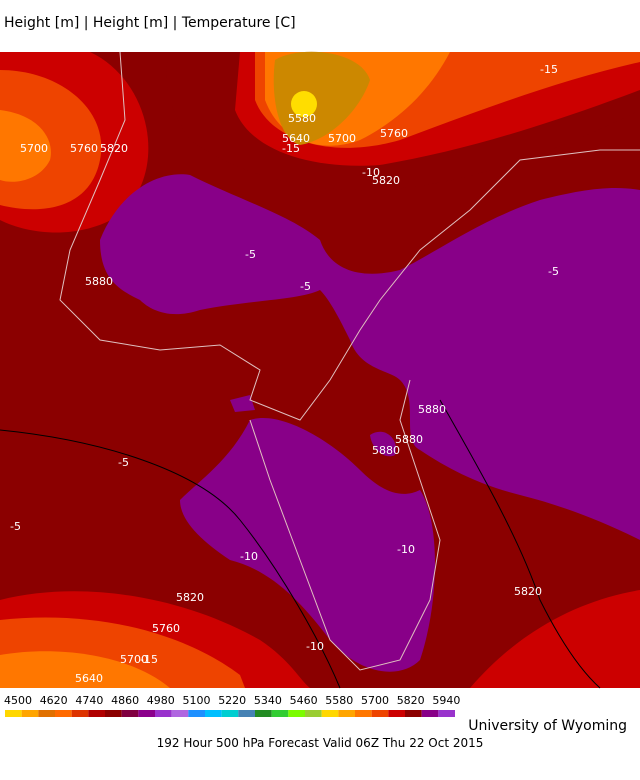 This screenshot has width=640, height=780. What do you see at coordinates (89, 700) in the screenshot?
I see `colorbar-label: 4740` at bounding box center [89, 700].